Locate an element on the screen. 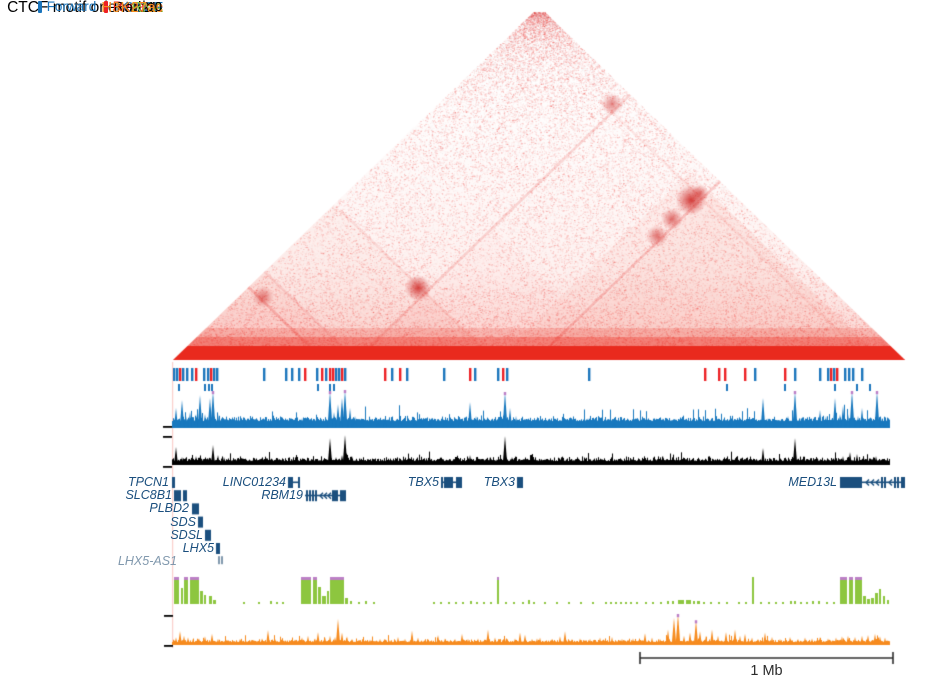 This screenshot has height=696, width=927. gene-label-tpcn1: TPCN1 is located at coordinates (148, 482).